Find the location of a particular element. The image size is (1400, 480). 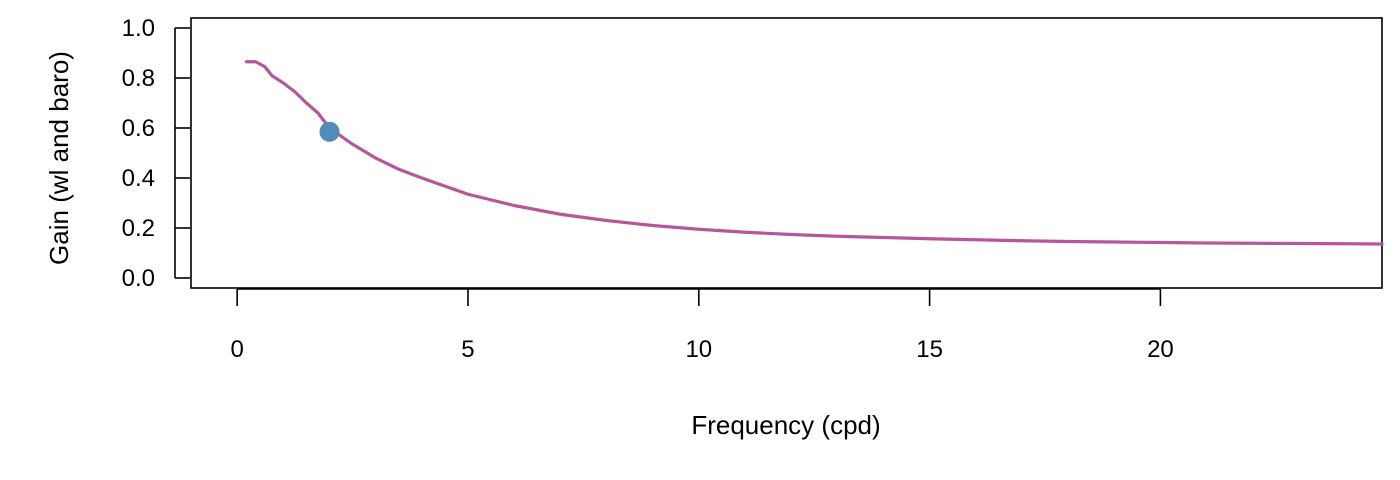

highlight-point is located at coordinates (329, 131).